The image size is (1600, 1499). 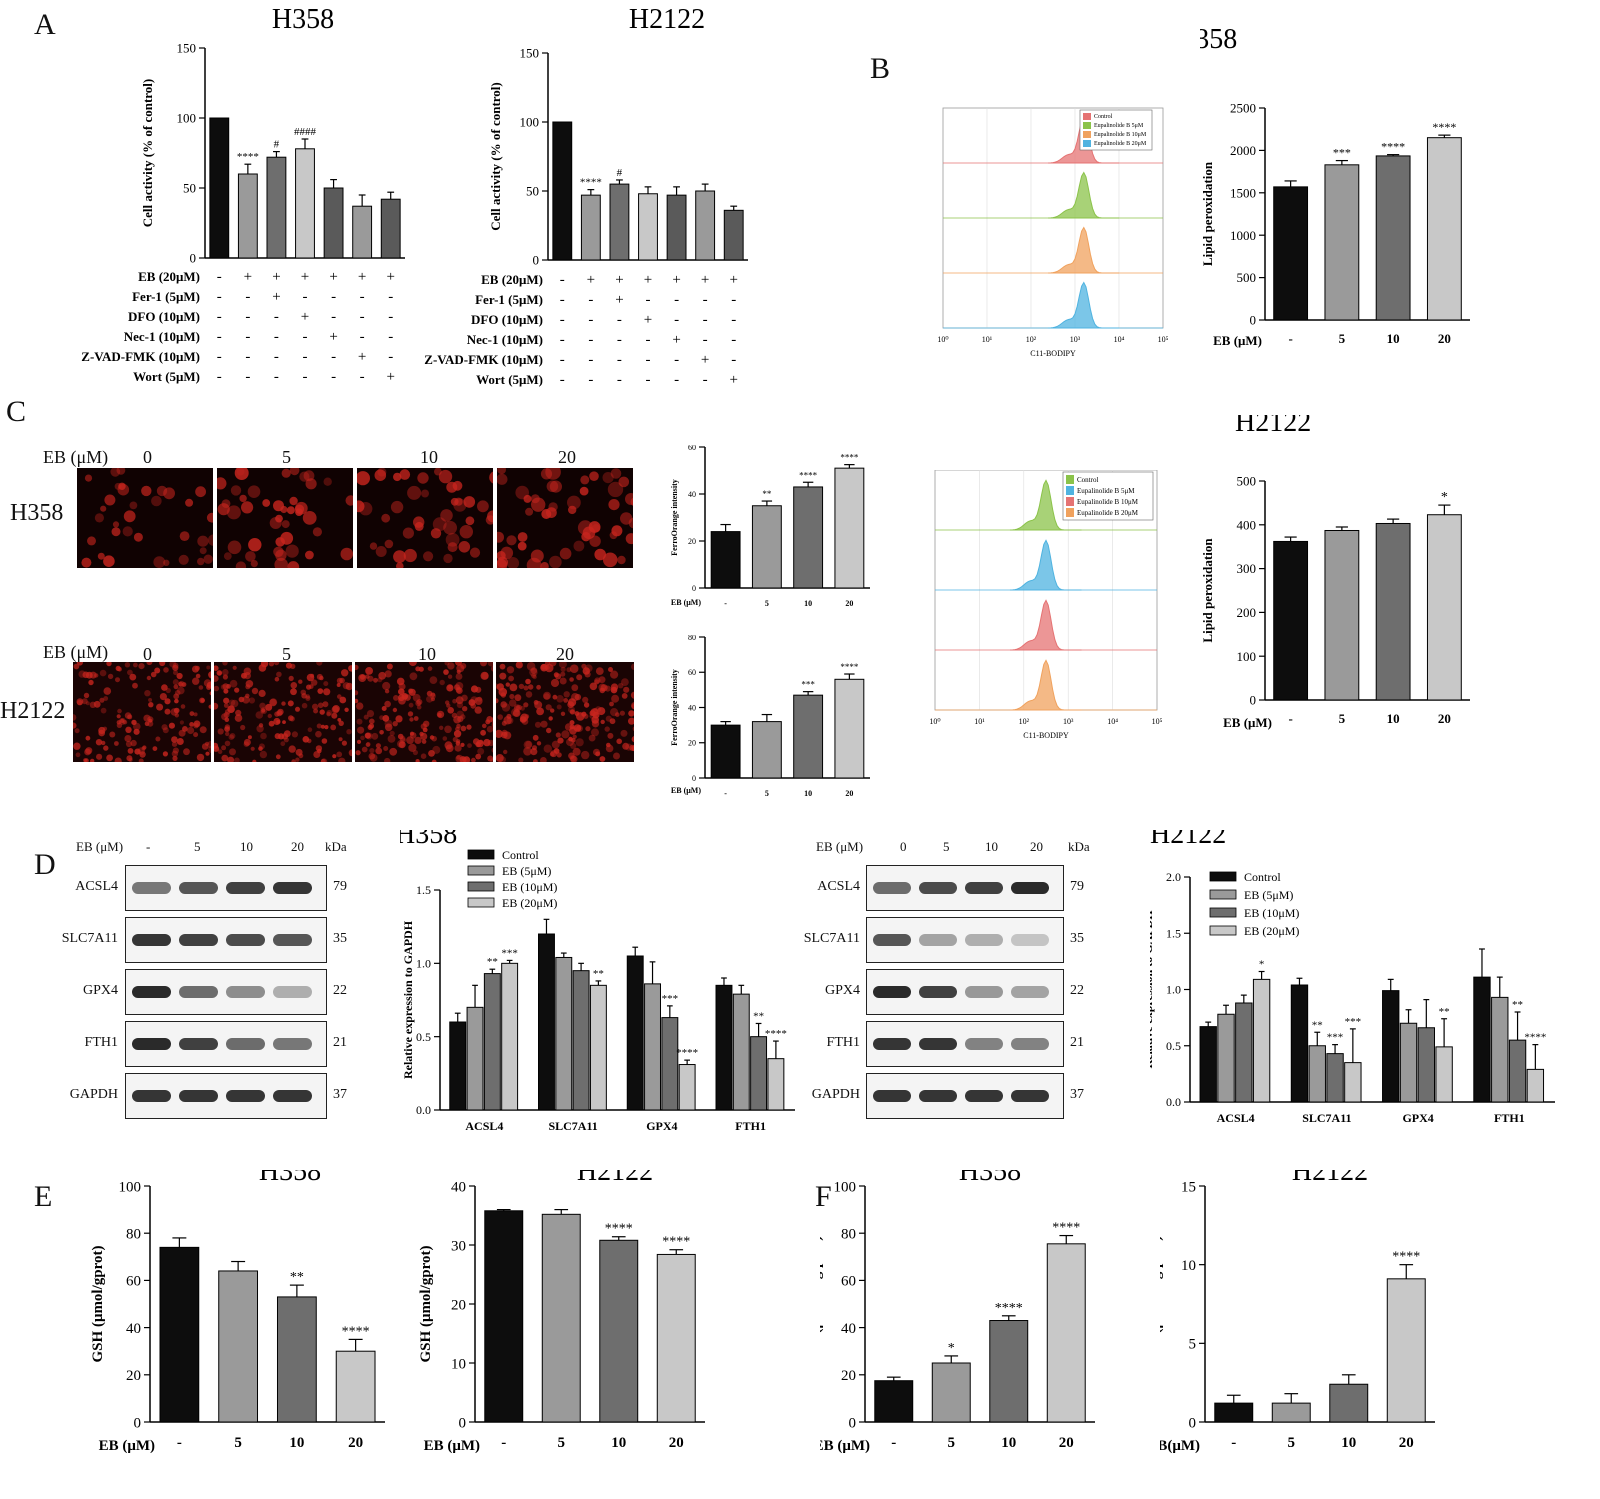 I want to click on x-tick-label: 5, so click(x=952, y=1443).